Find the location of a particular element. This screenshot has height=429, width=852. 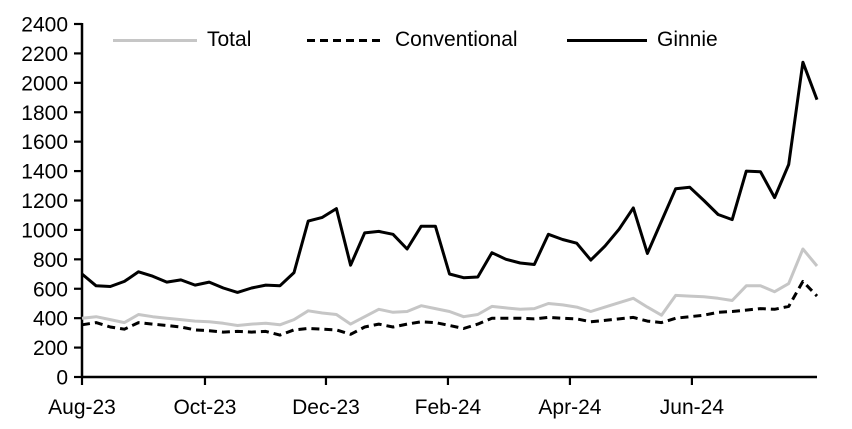

svg-text: 600 is located at coordinates (50, 289).